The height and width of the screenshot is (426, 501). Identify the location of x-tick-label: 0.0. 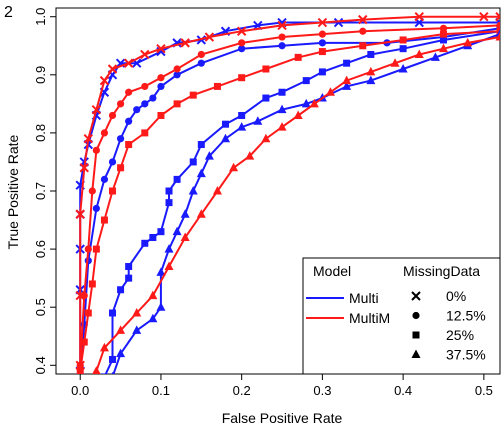
(80, 390).